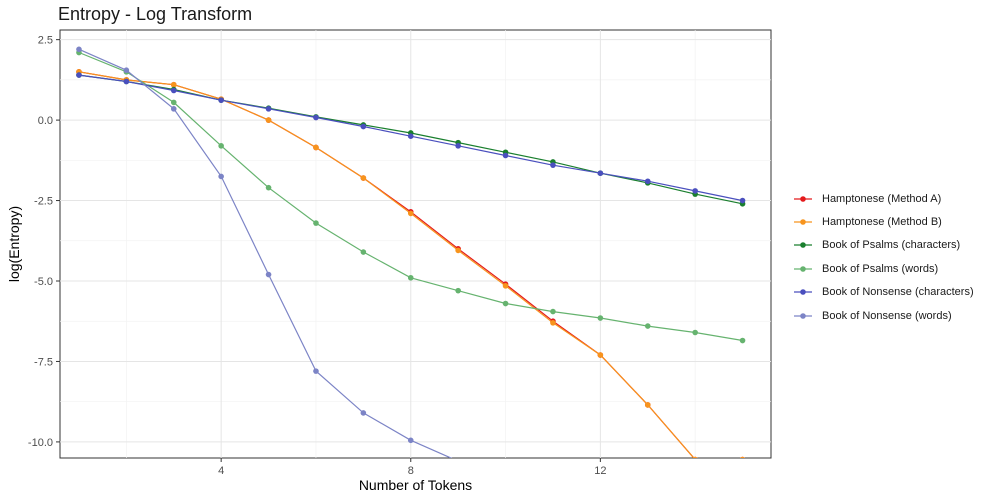 This screenshot has width=1000, height=500. Describe the element at coordinates (600, 471) in the screenshot. I see `x-tick-label: 12` at that location.